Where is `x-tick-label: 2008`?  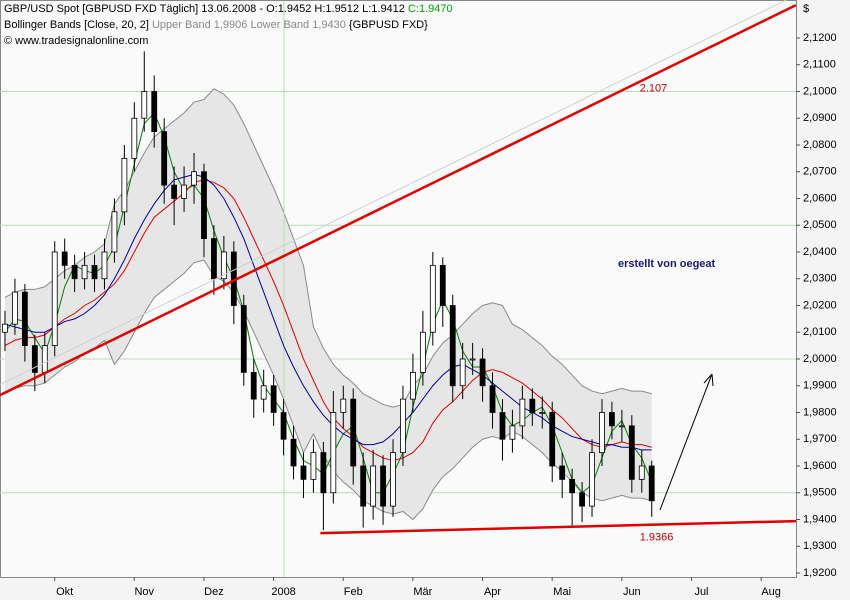 x-tick-label: 2008 is located at coordinates (283, 592).